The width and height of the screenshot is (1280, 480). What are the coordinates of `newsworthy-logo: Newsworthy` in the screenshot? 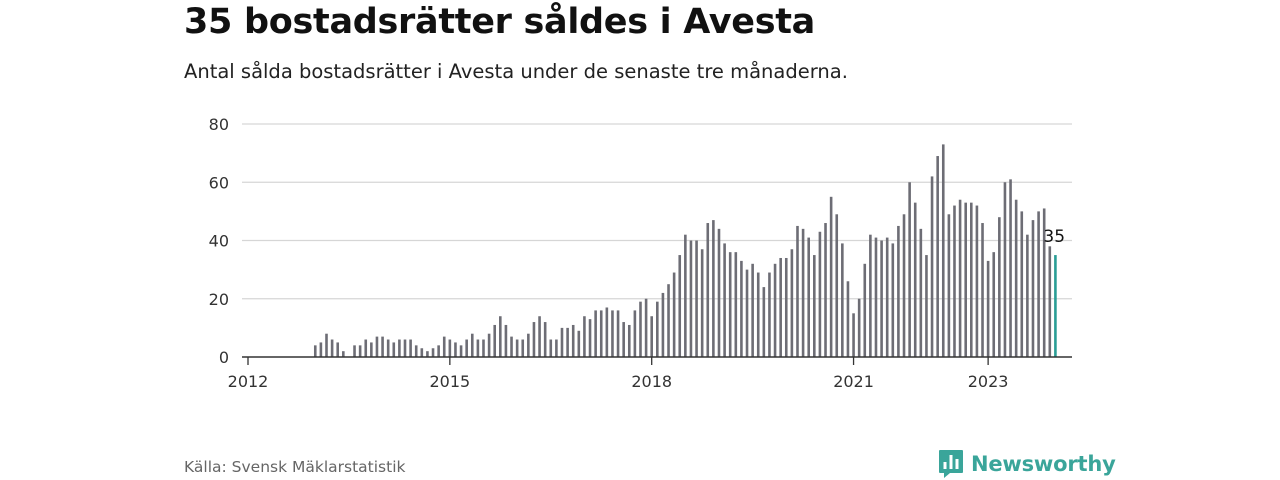 It's located at (1027, 464).